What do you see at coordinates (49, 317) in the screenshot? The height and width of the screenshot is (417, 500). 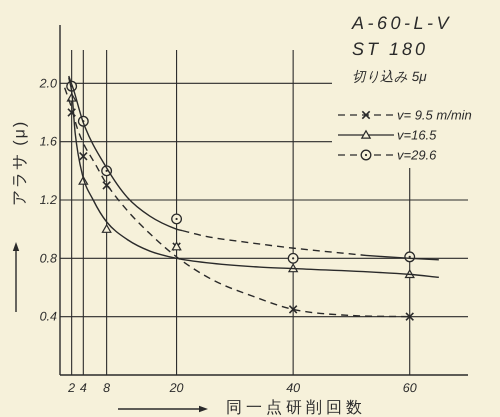 I see `y-tick-label: 0.4` at bounding box center [49, 317].